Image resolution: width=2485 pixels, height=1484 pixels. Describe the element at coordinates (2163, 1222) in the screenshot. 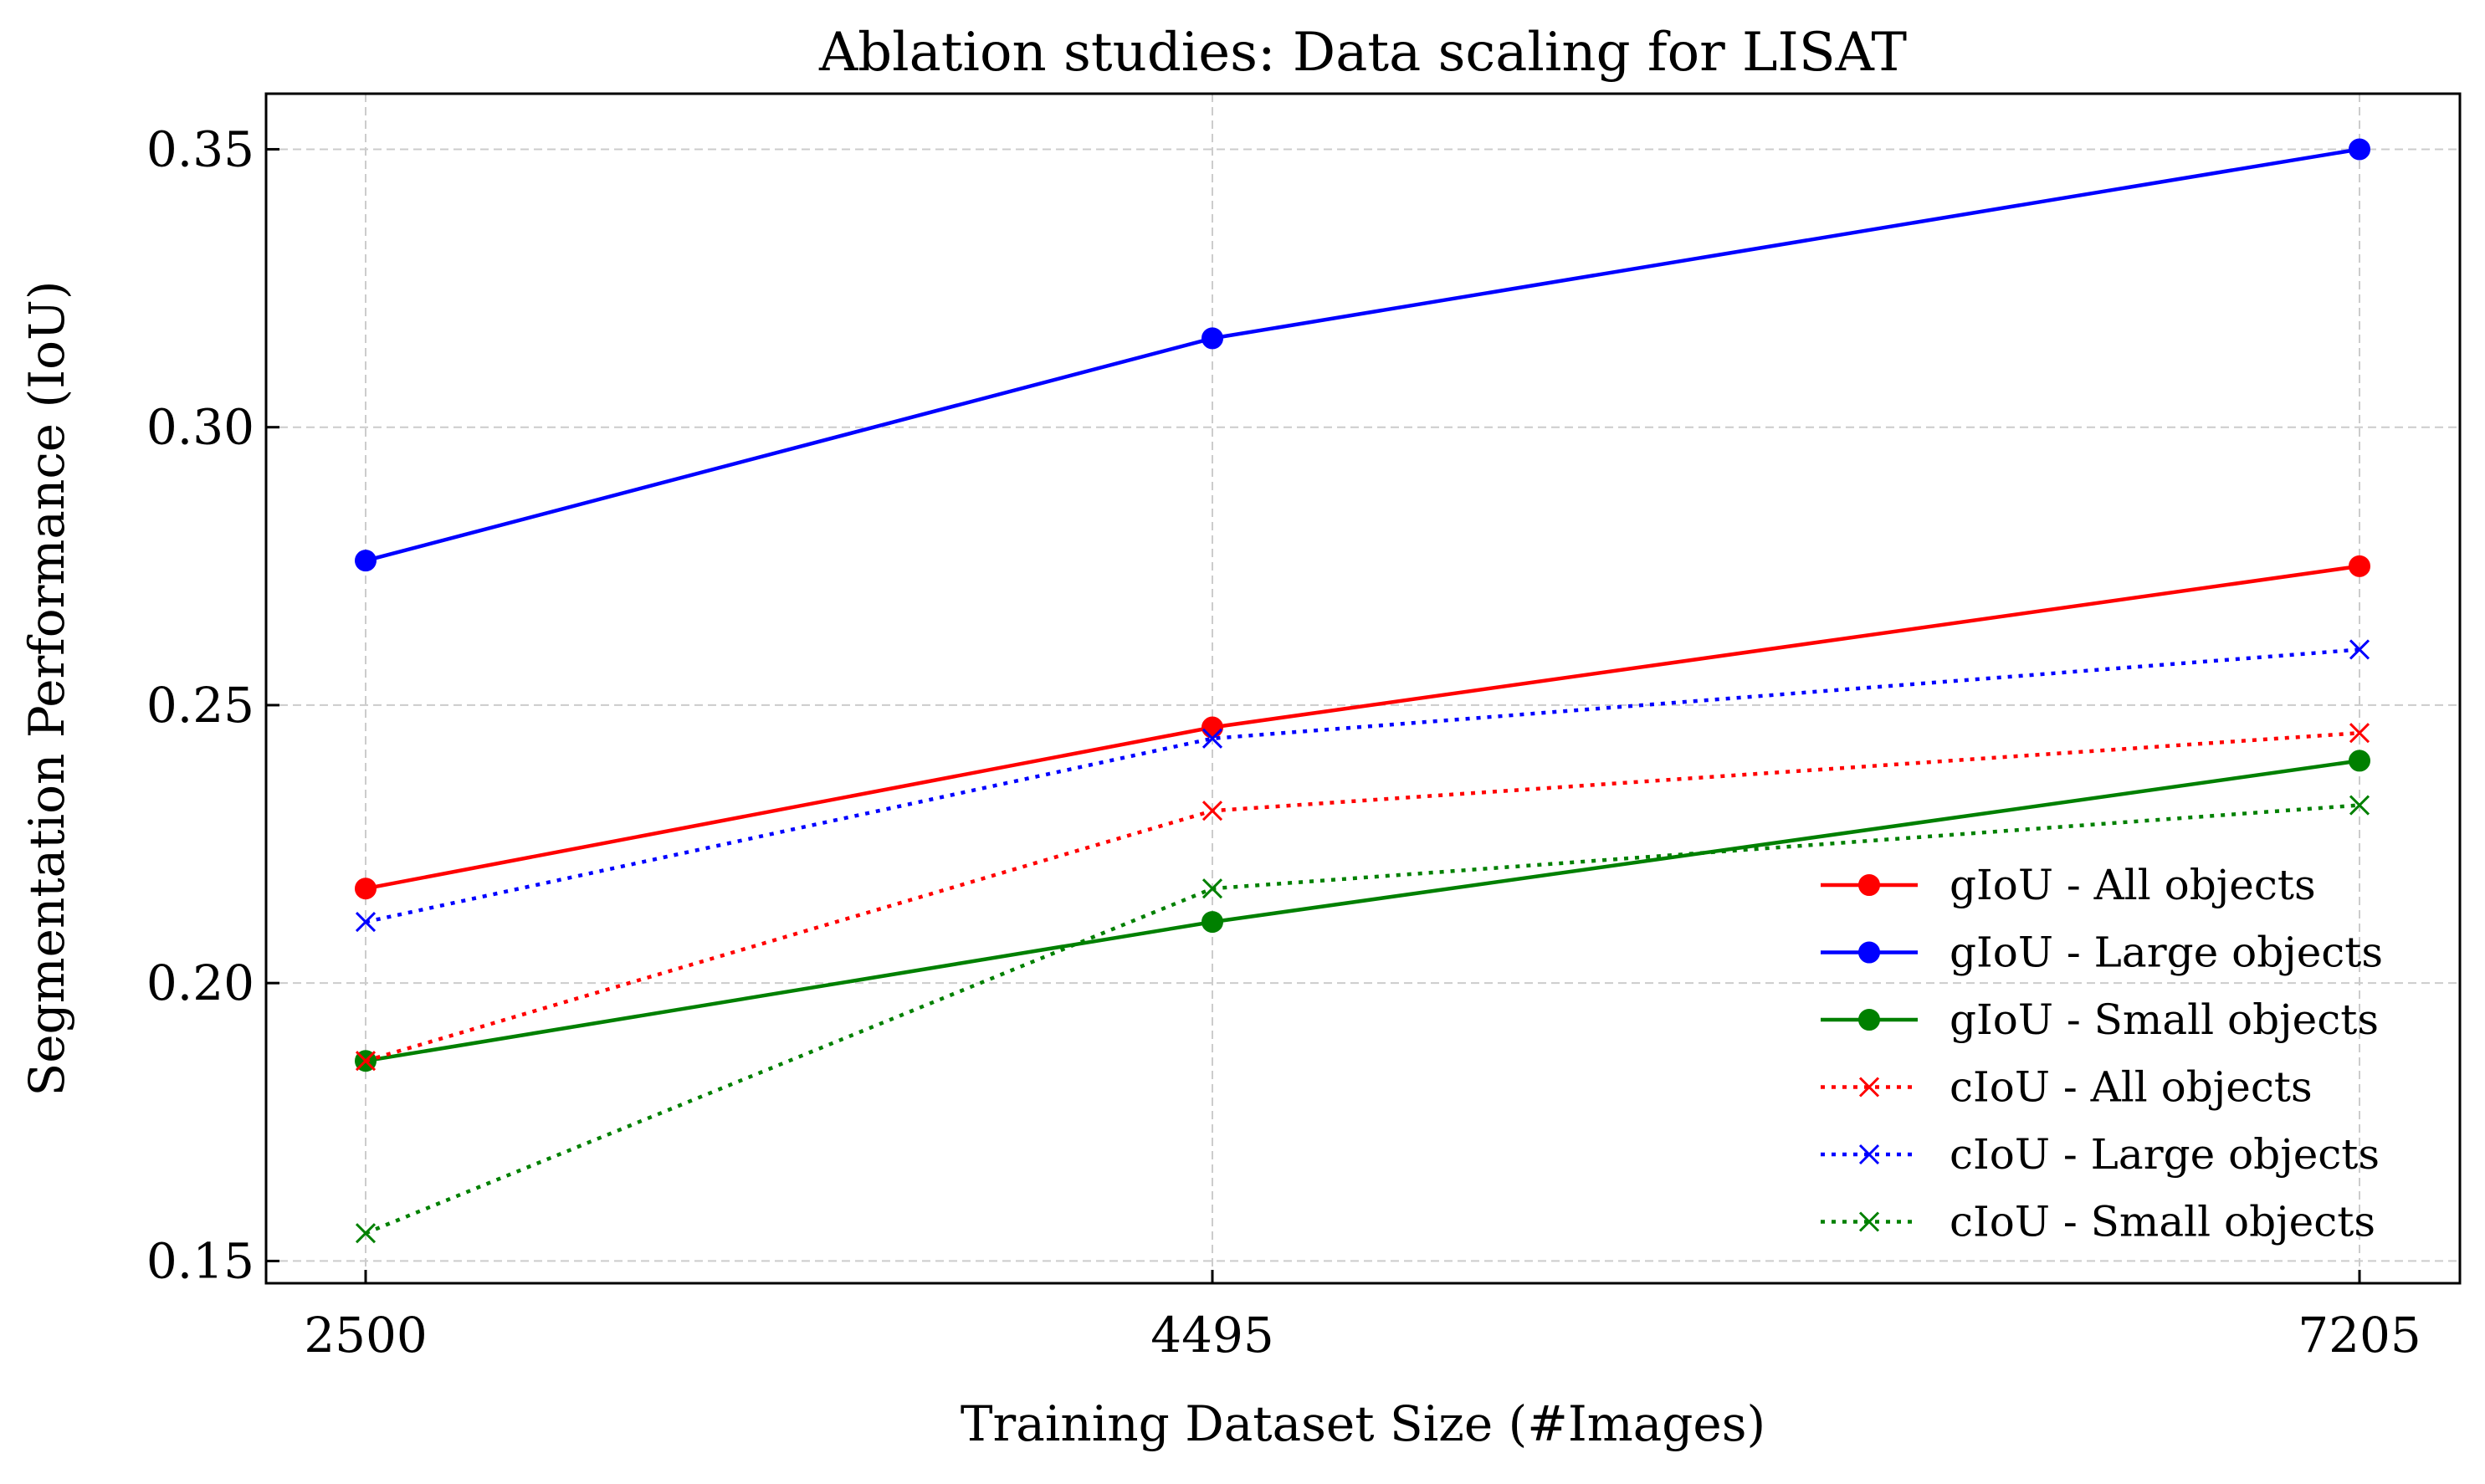

I see `legend-label: cIoU - Small objects` at that location.